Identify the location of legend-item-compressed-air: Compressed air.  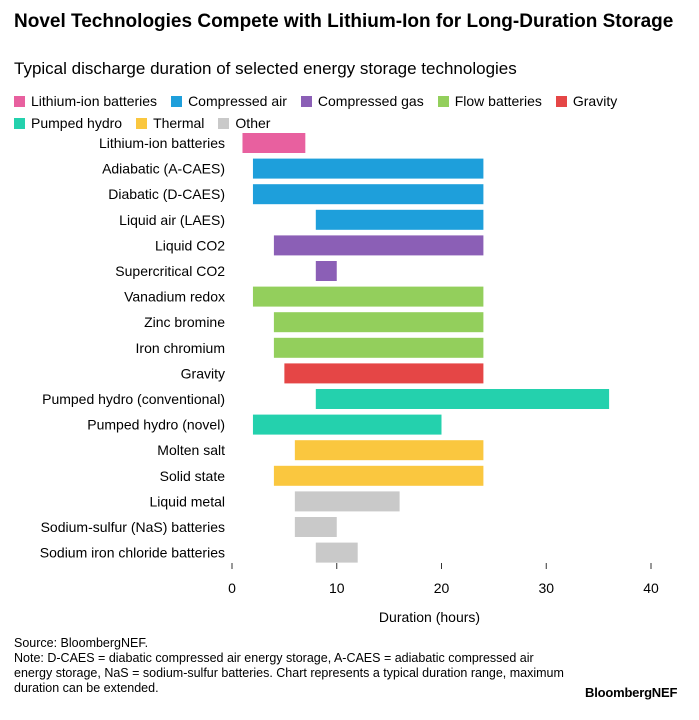
(229, 101).